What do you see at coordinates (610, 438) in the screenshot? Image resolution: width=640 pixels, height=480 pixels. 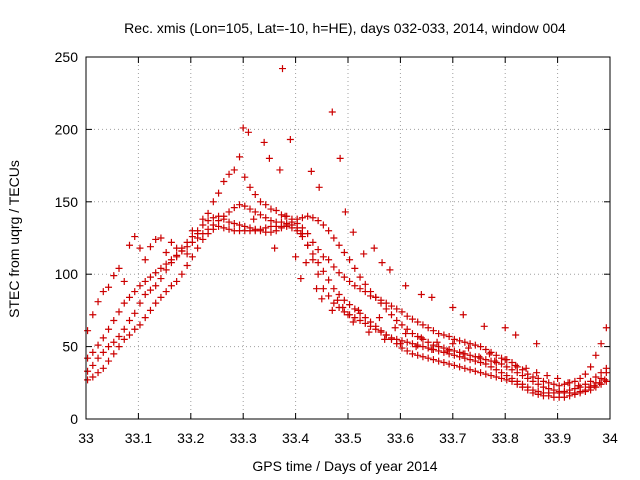 I see `x-tick-label: 34` at bounding box center [610, 438].